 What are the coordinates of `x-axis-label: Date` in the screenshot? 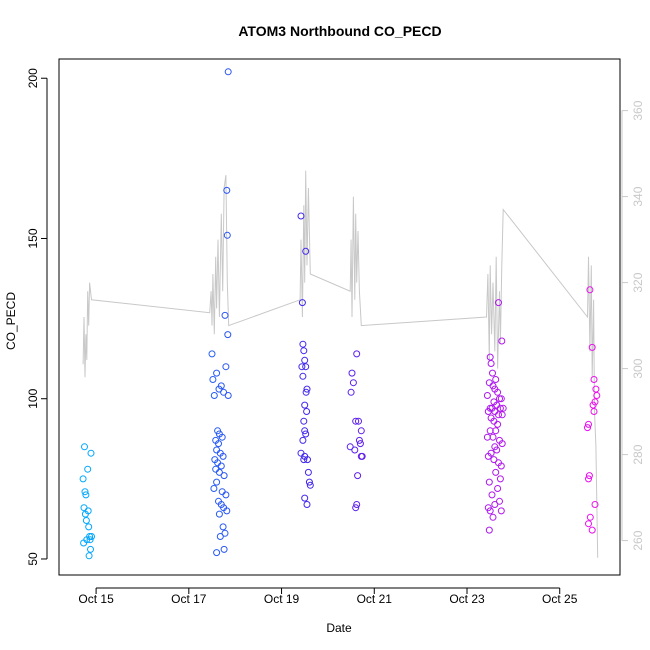 It's located at (339, 628).